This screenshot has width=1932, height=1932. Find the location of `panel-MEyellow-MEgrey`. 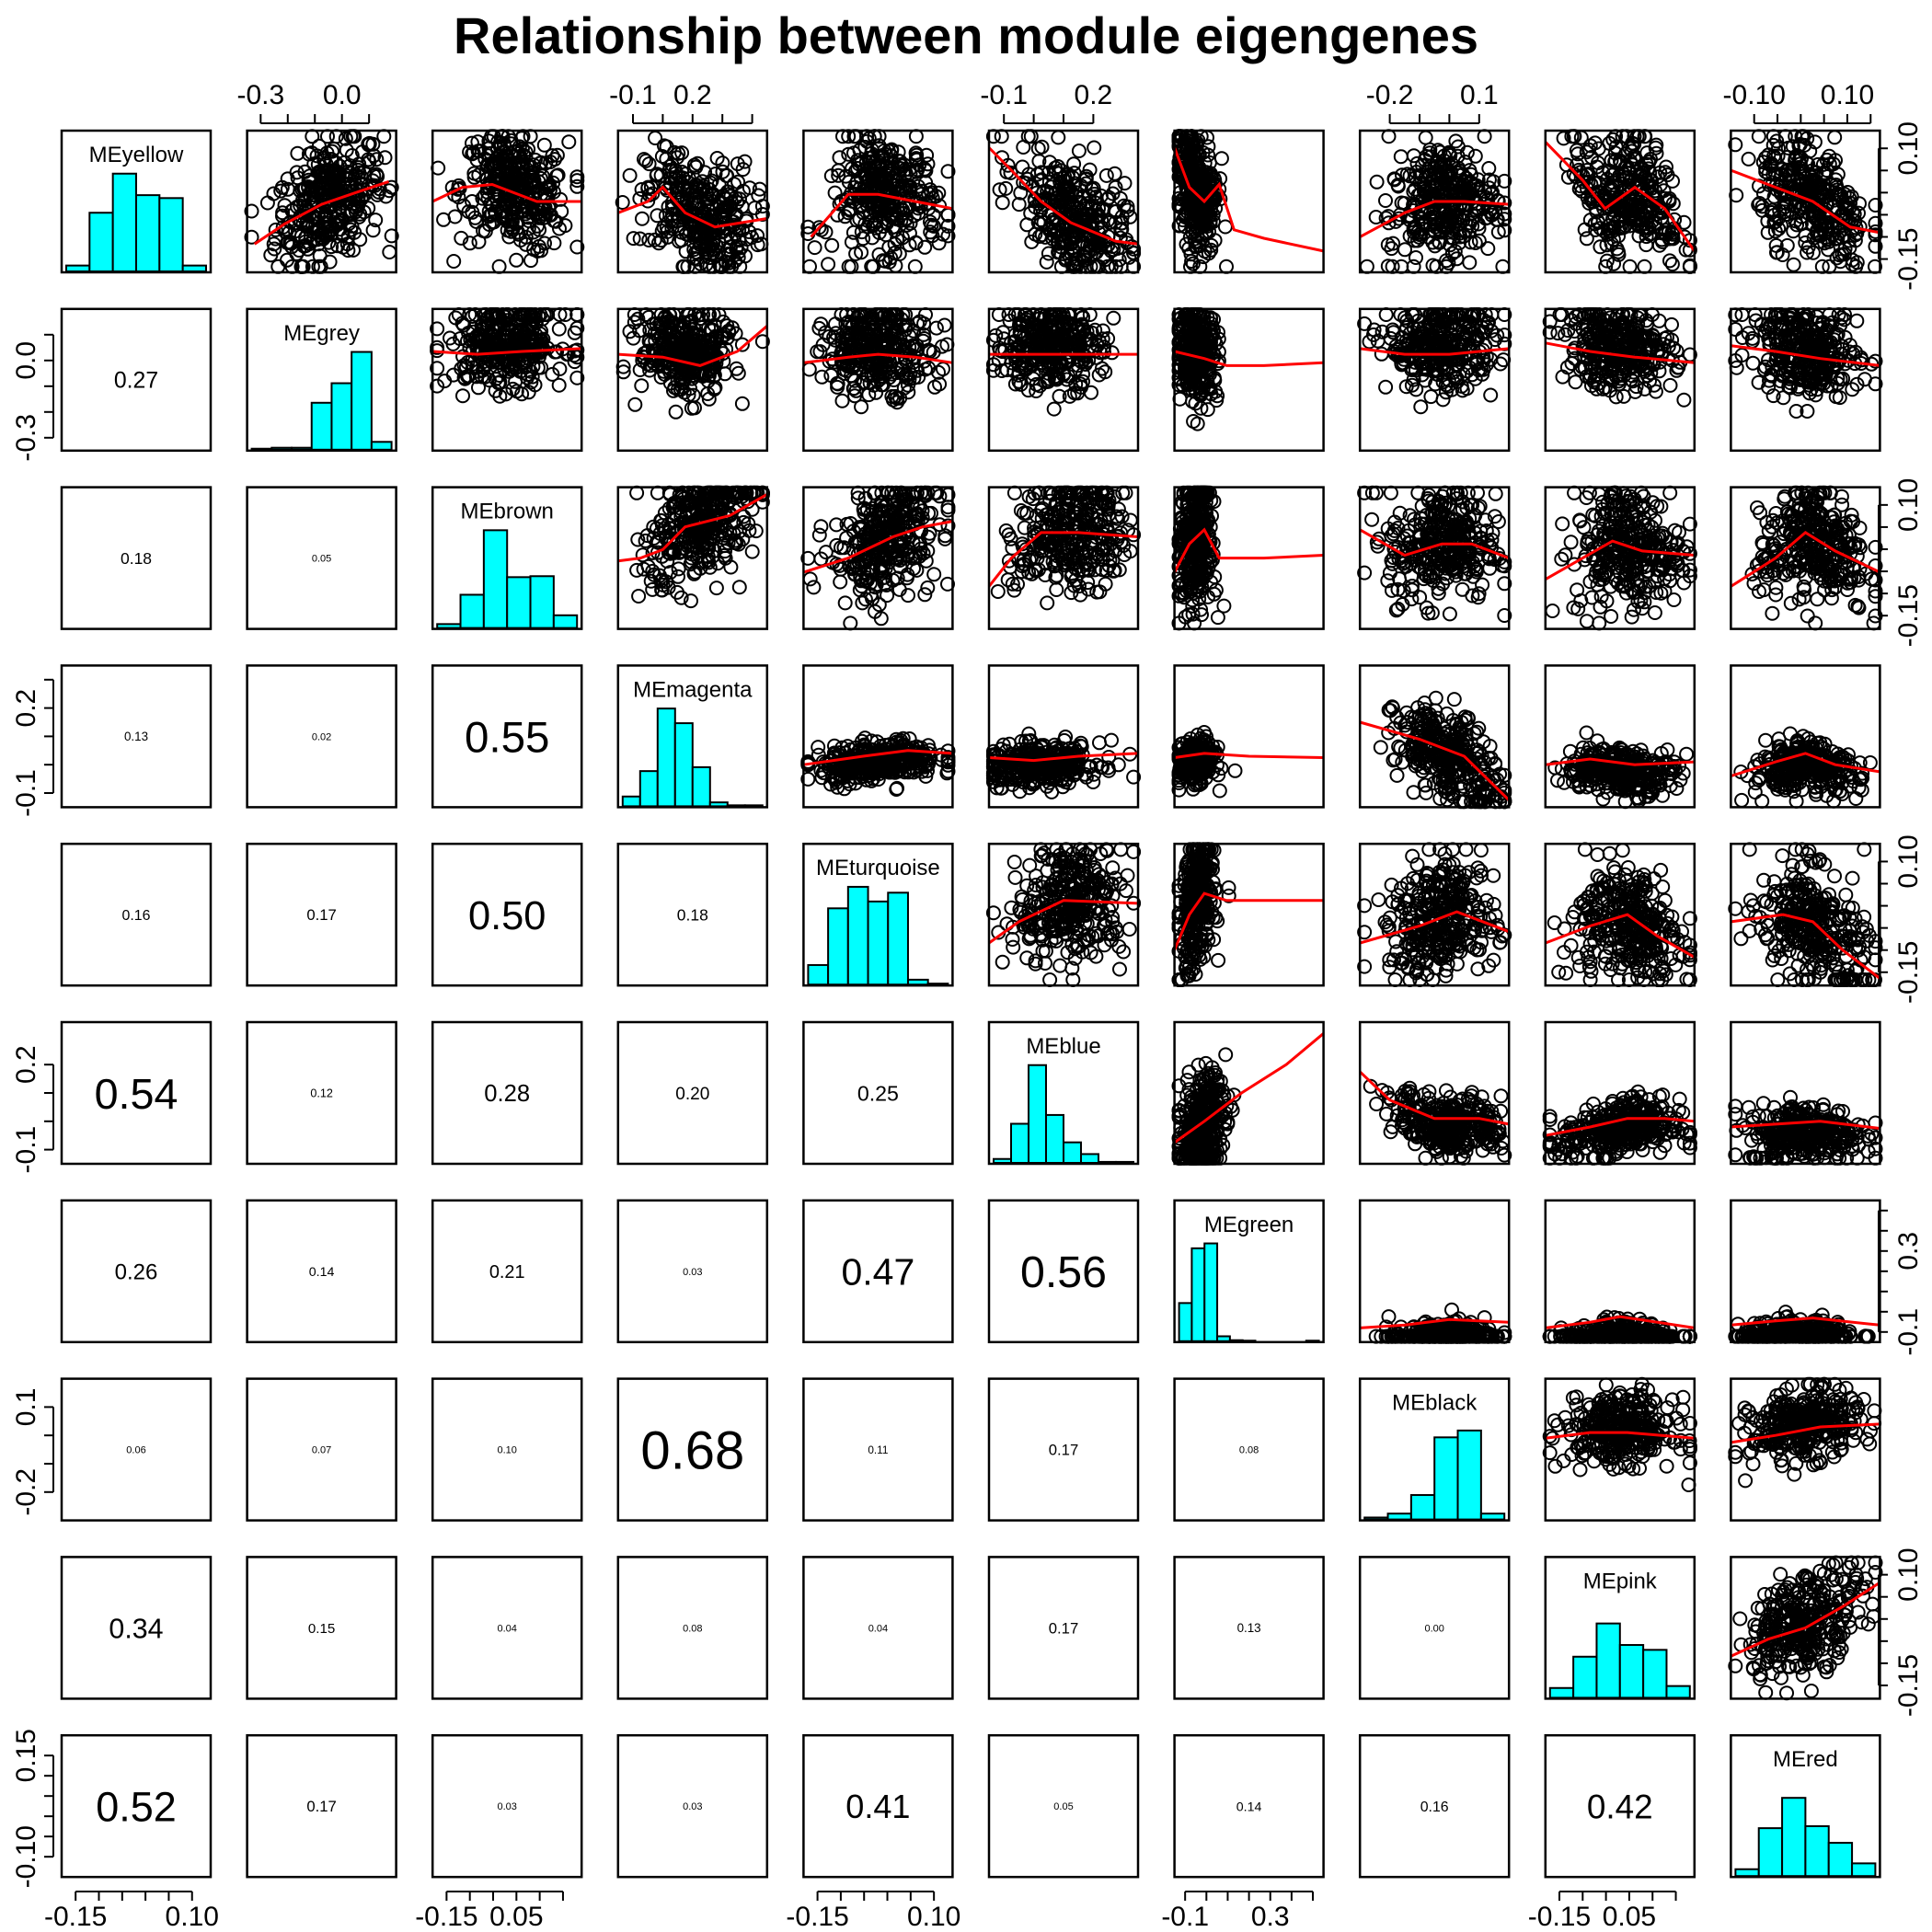

panel-MEyellow-MEgrey is located at coordinates (321, 201).